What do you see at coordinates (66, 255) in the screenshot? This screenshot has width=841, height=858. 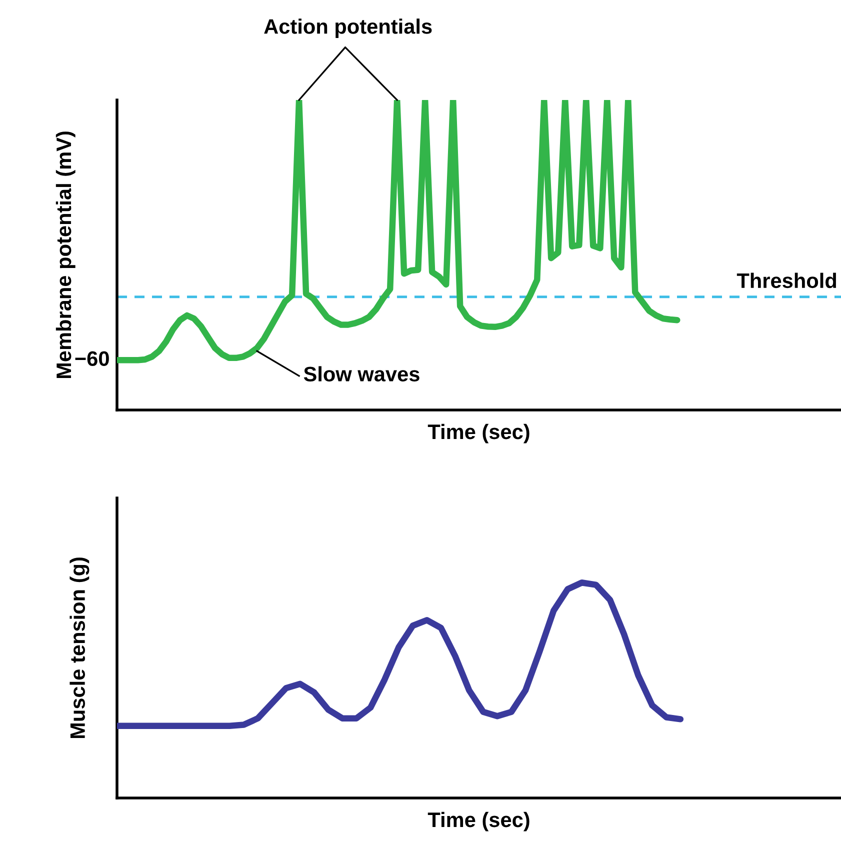 I see `y-axis-title: Membrane potential (mV)` at bounding box center [66, 255].